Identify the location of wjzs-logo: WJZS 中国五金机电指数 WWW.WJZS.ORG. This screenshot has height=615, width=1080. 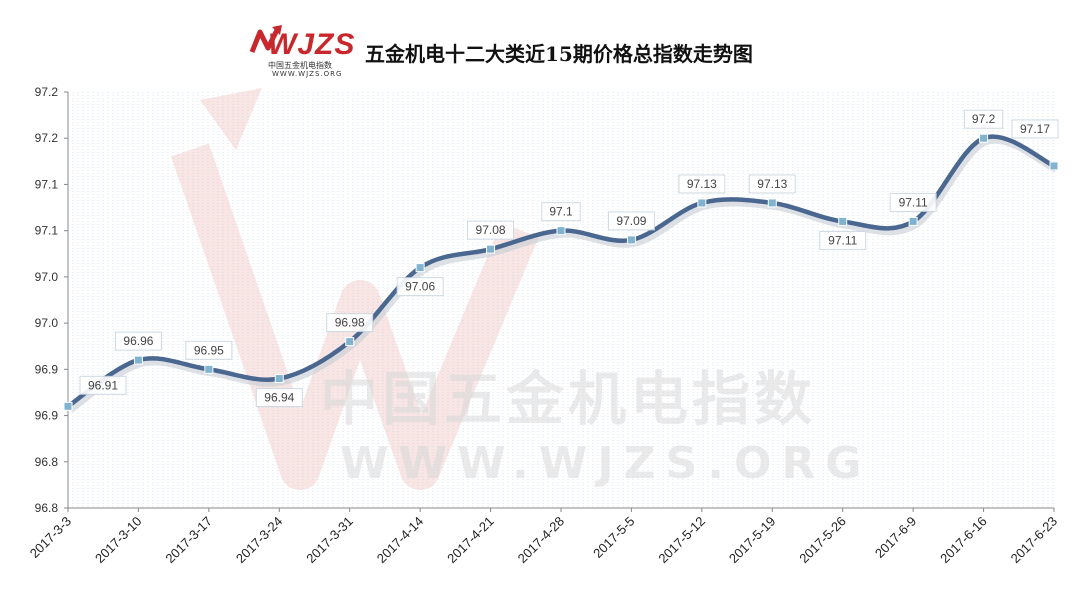
(303, 50).